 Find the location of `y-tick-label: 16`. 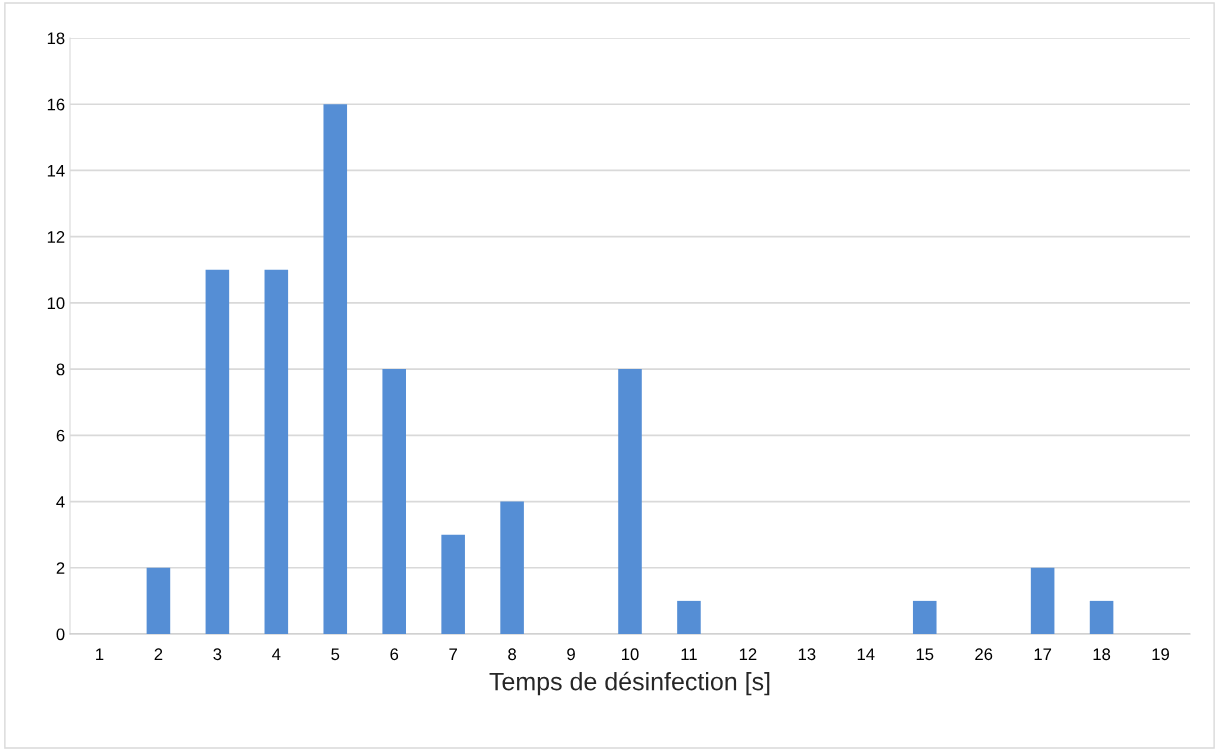

y-tick-label: 16 is located at coordinates (56, 104).